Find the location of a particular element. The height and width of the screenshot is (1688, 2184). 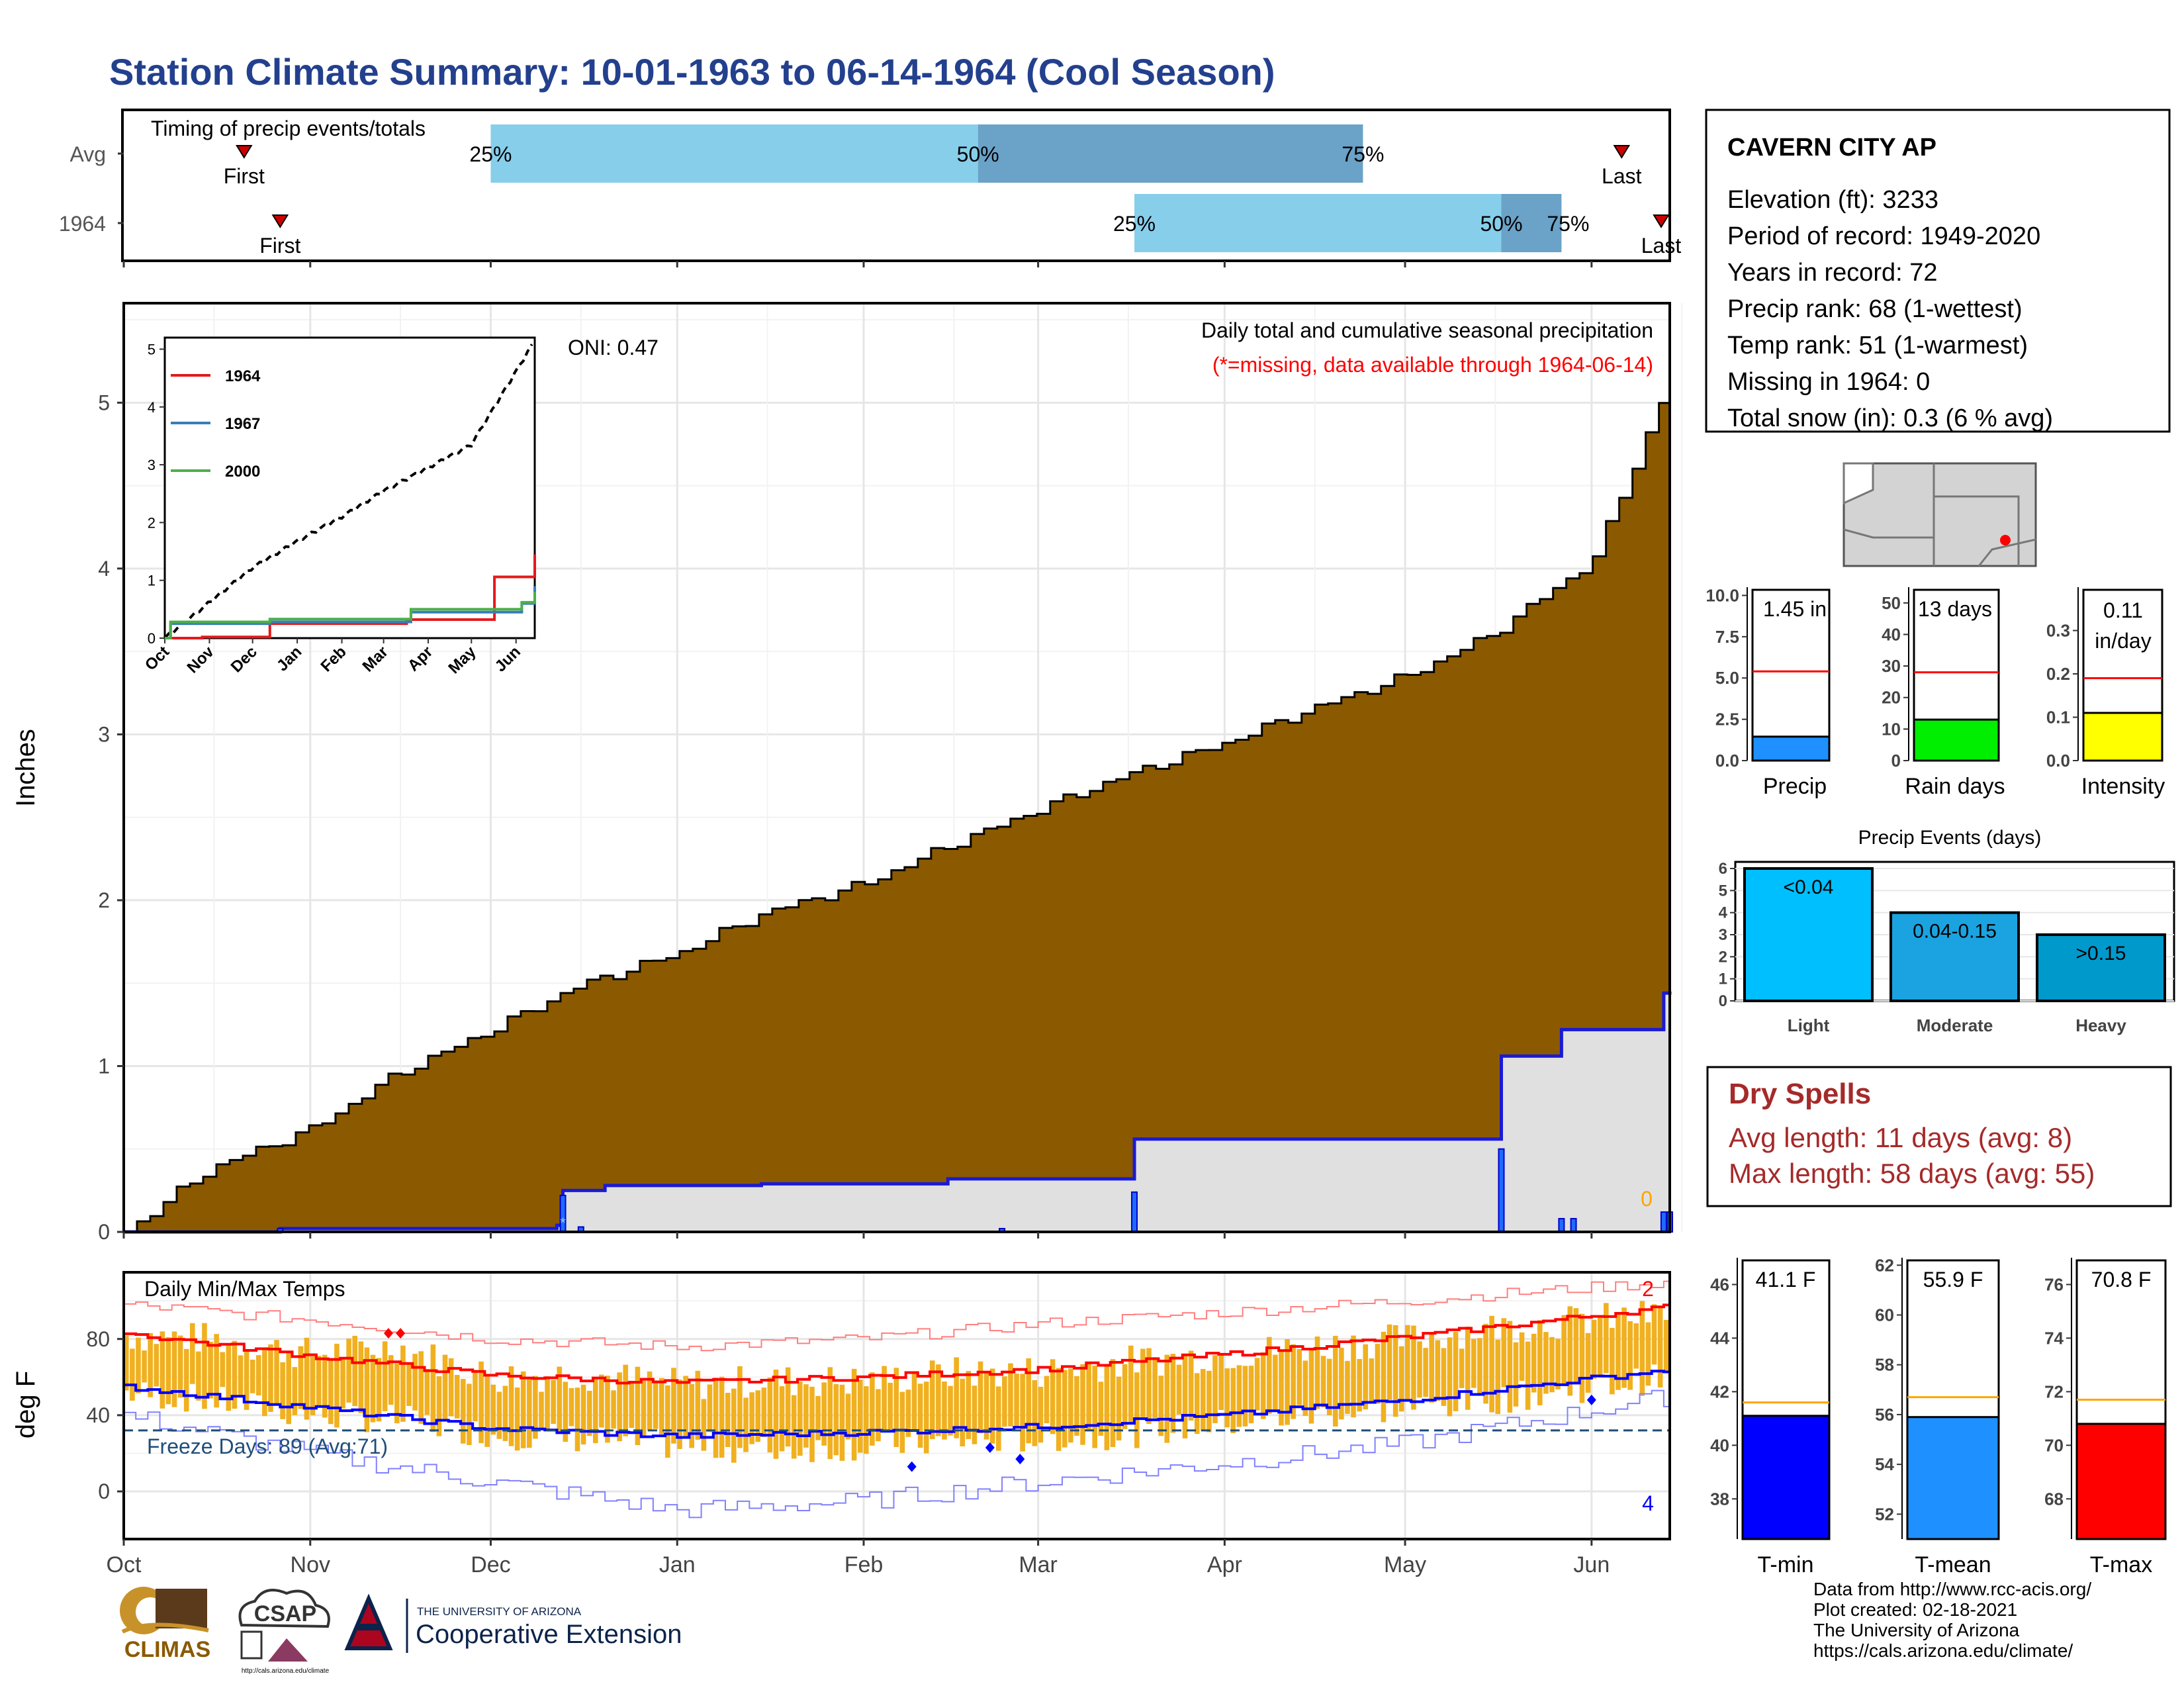

inset-legend-label: 2000 is located at coordinates (242, 472).